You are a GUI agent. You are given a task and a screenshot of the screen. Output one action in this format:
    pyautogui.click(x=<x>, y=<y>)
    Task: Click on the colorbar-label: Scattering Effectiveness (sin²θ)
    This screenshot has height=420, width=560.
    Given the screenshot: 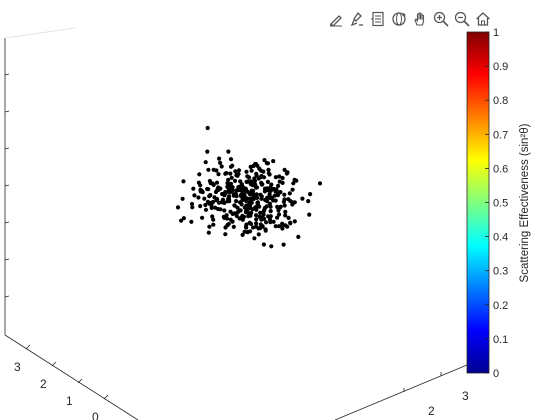 What is the action you would take?
    pyautogui.click(x=525, y=202)
    